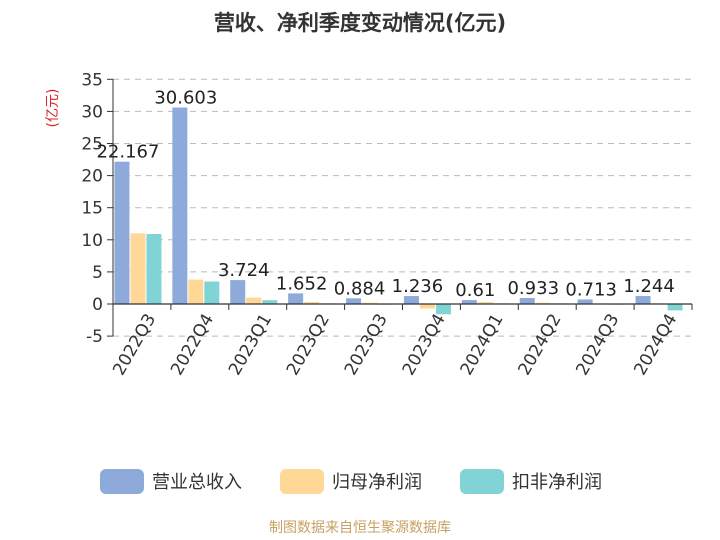  I want to click on bar-2-2024Q1, so click(485, 303).